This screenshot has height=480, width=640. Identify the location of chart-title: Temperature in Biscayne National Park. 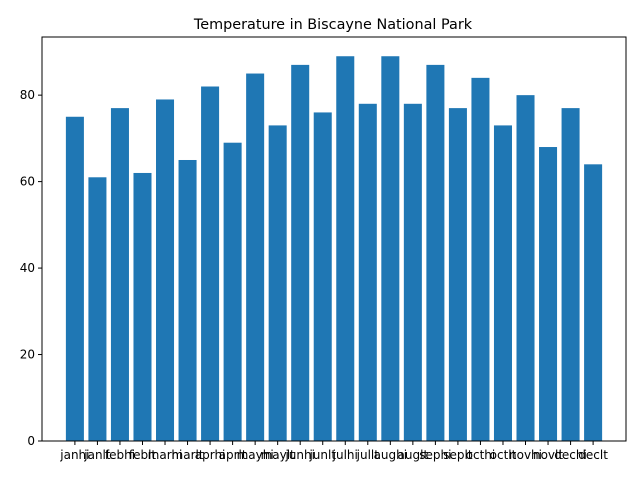
(333, 25).